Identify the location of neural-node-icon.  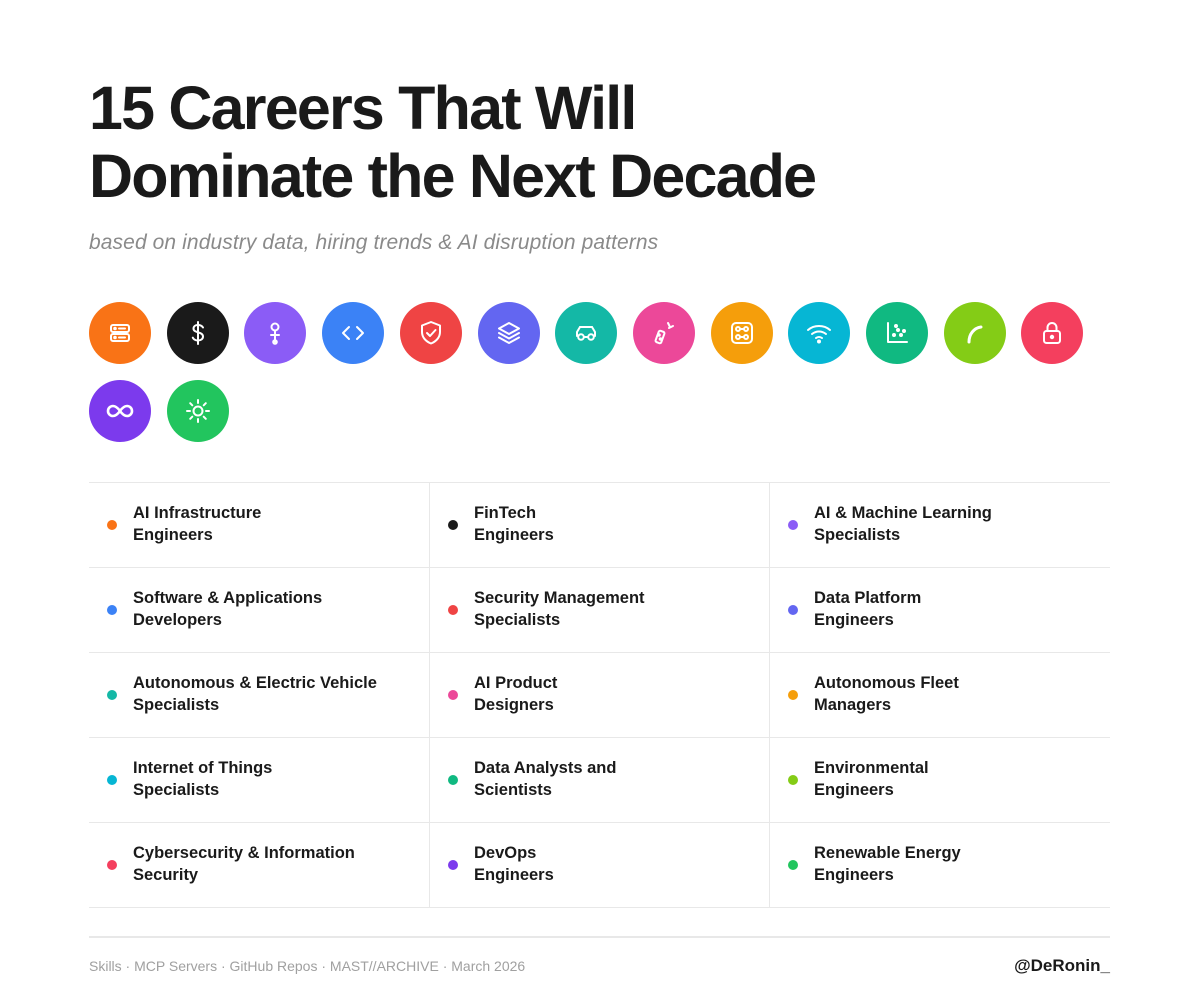
(275, 333).